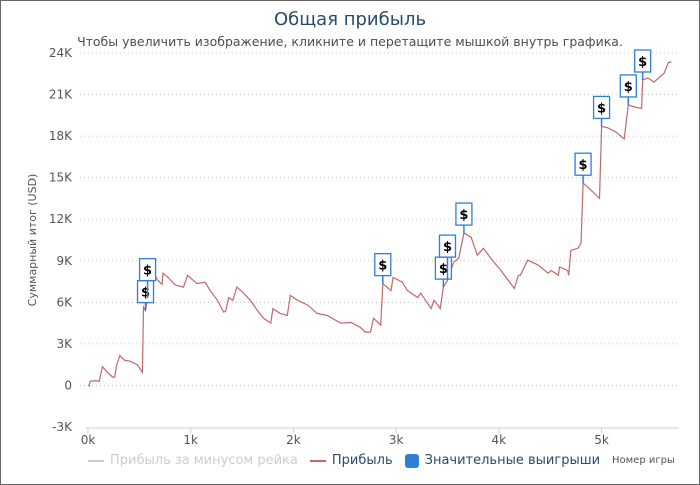 The width and height of the screenshot is (700, 485). What do you see at coordinates (64, 302) in the screenshot?
I see `y-tick-label: 6K` at bounding box center [64, 302].